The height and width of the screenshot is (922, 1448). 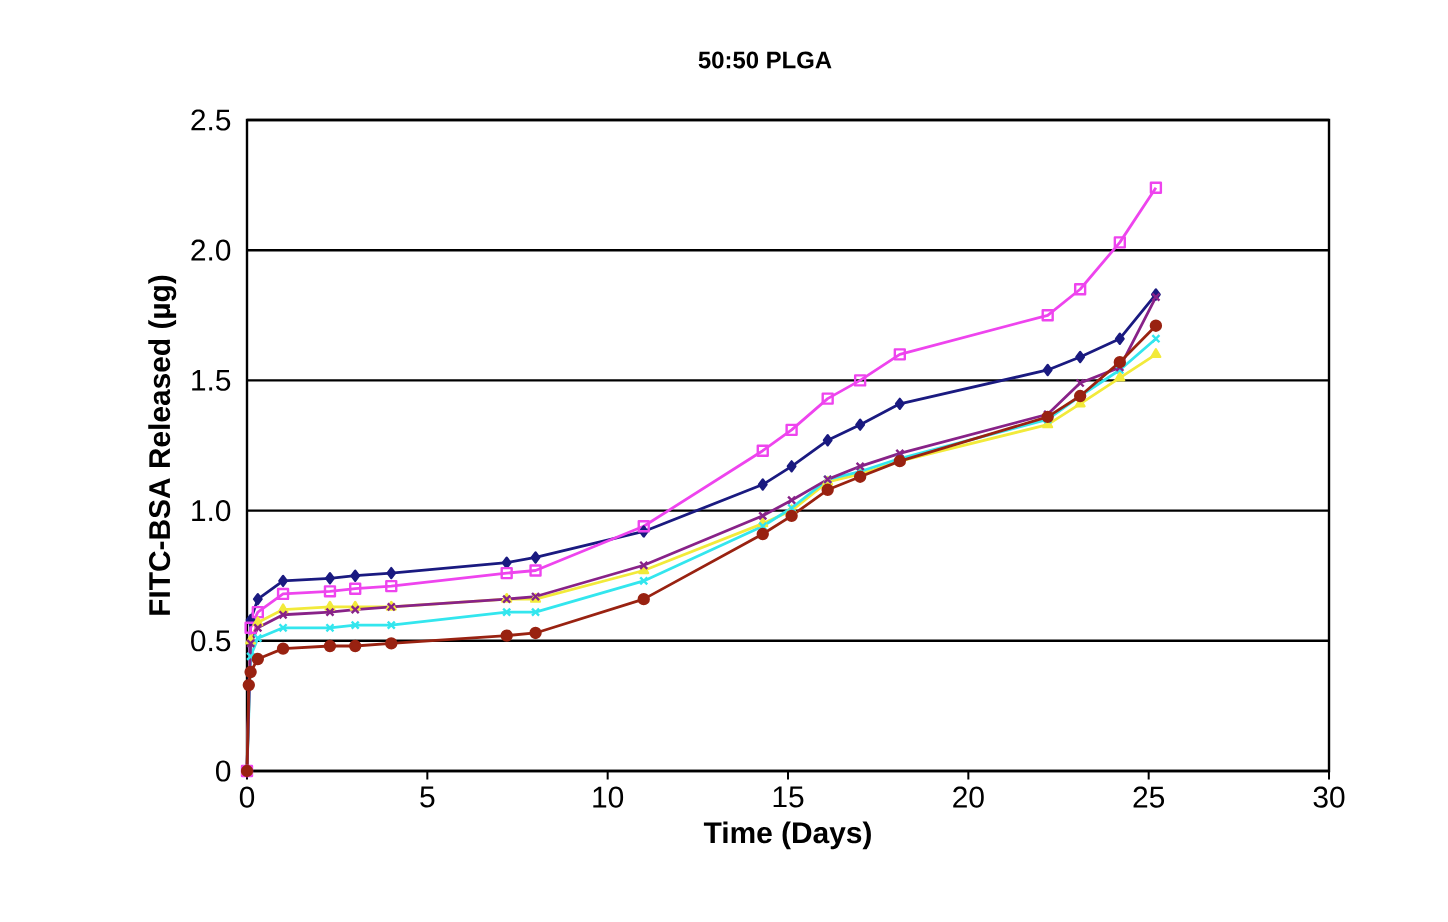 I want to click on x-tick-label: 5, so click(x=427, y=797).